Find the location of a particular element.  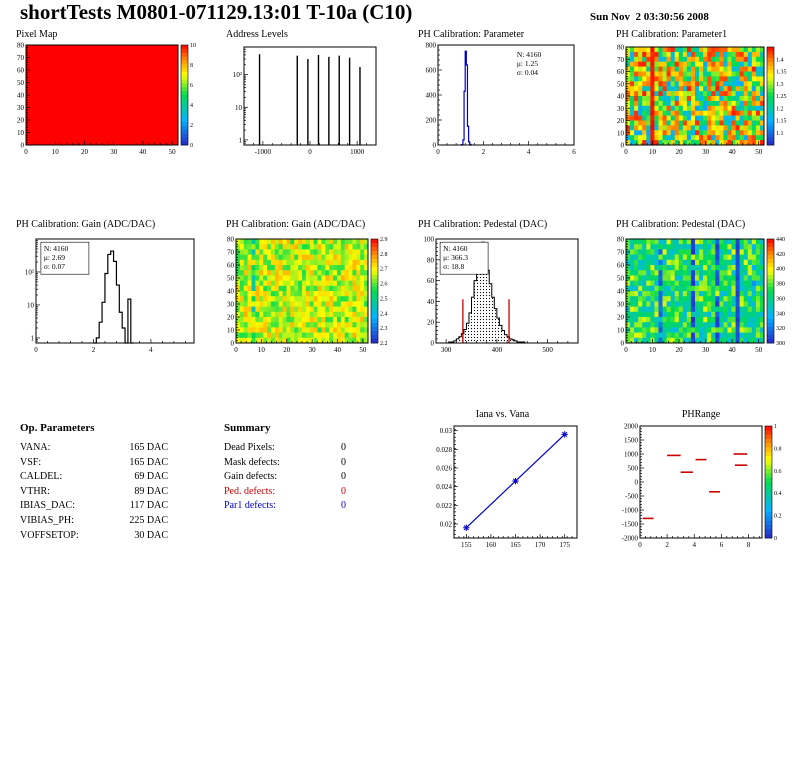

svg-text: 2.2 is located at coordinates (384, 344).